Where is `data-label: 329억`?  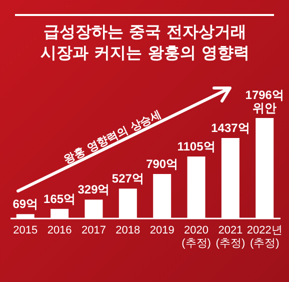 data-label: 329억 is located at coordinates (94, 189).